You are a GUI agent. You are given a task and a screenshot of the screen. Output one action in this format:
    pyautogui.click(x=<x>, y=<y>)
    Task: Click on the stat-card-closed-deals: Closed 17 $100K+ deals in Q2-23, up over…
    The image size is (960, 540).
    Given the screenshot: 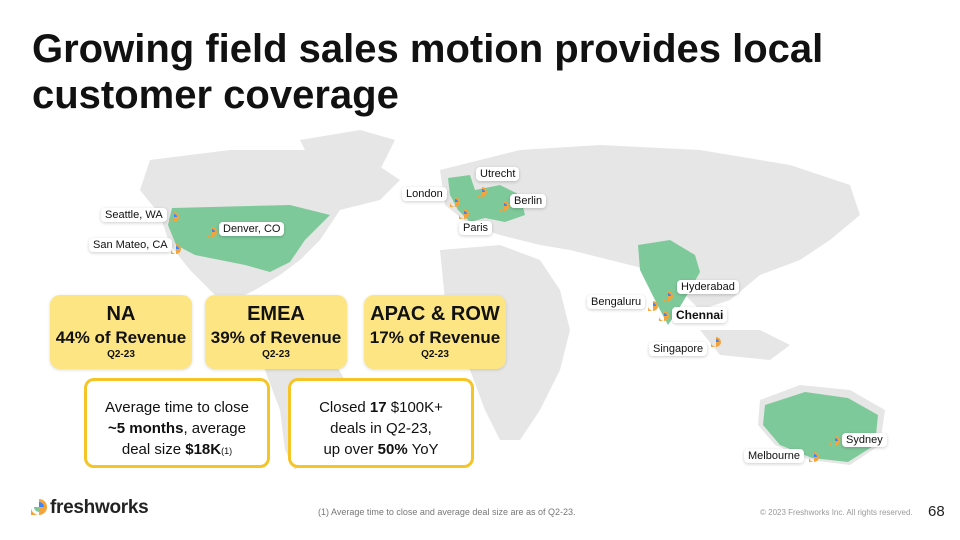 What is the action you would take?
    pyautogui.click(x=381, y=423)
    